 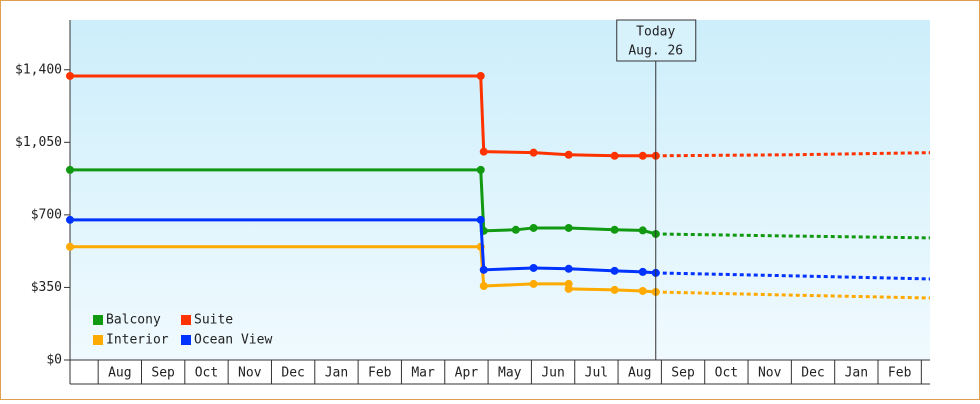 I want to click on x-tick-label: Jul, so click(x=596, y=373).